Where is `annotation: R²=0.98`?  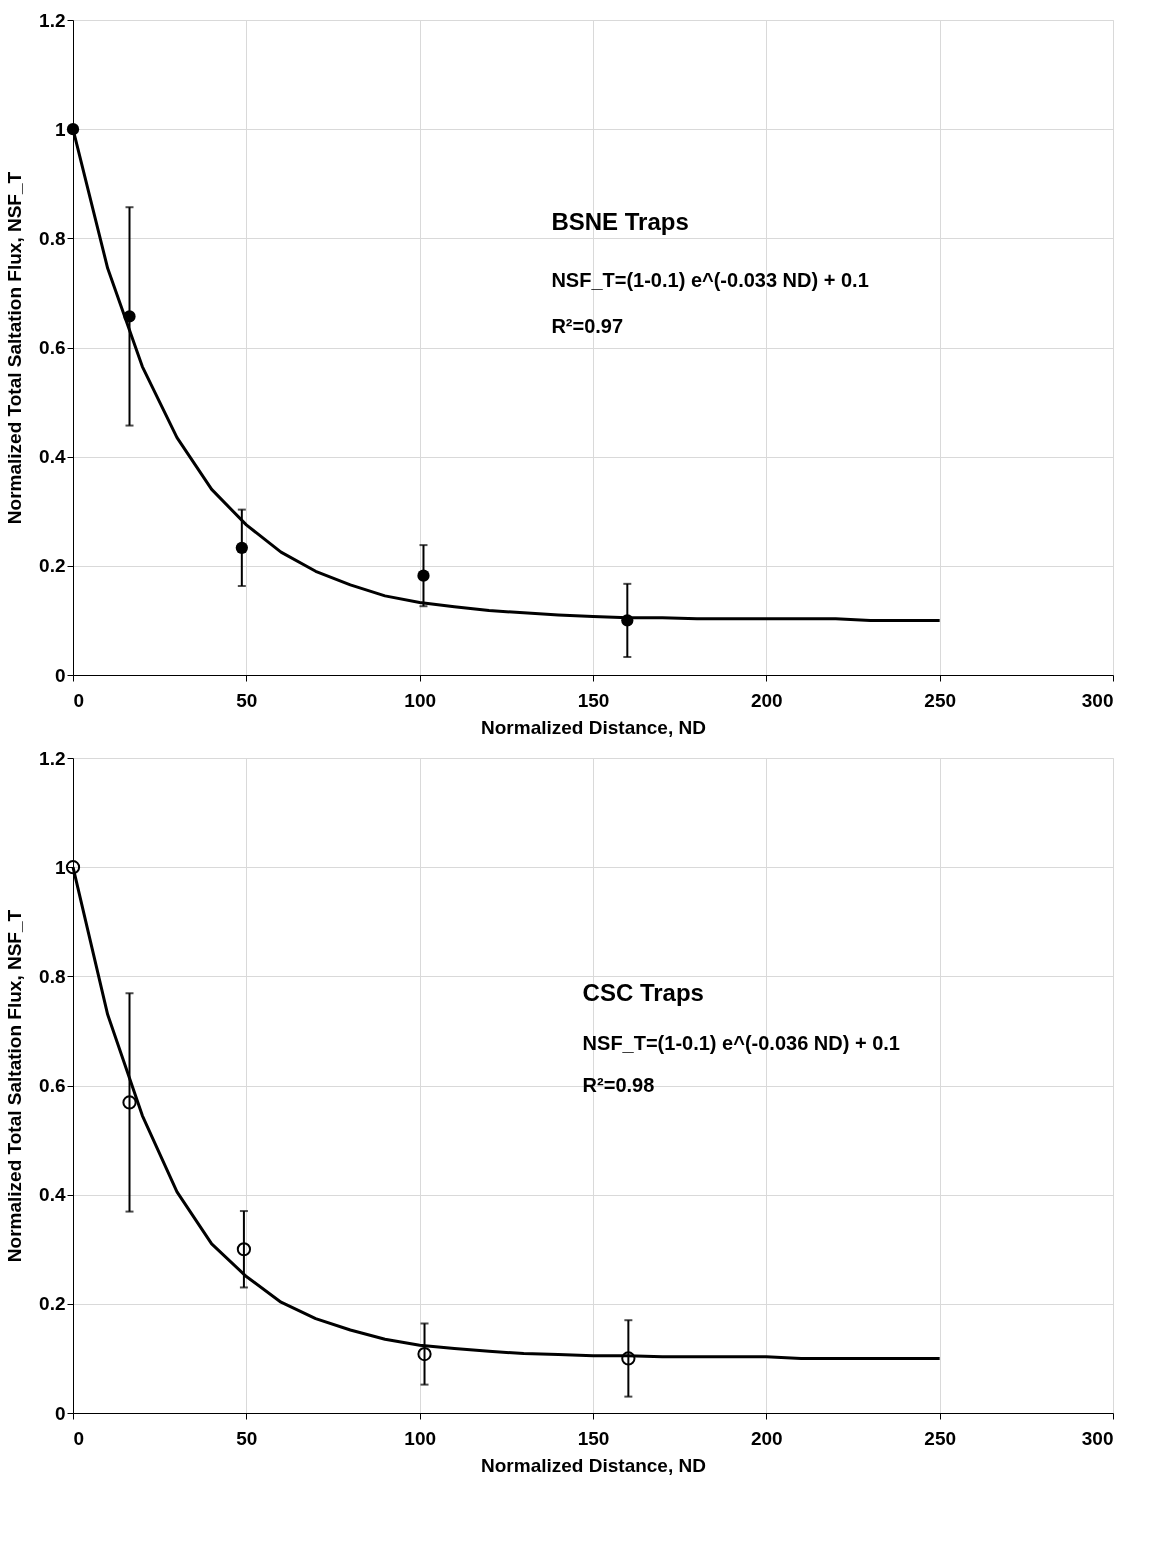
annotation: R²=0.98 is located at coordinates (618, 1084).